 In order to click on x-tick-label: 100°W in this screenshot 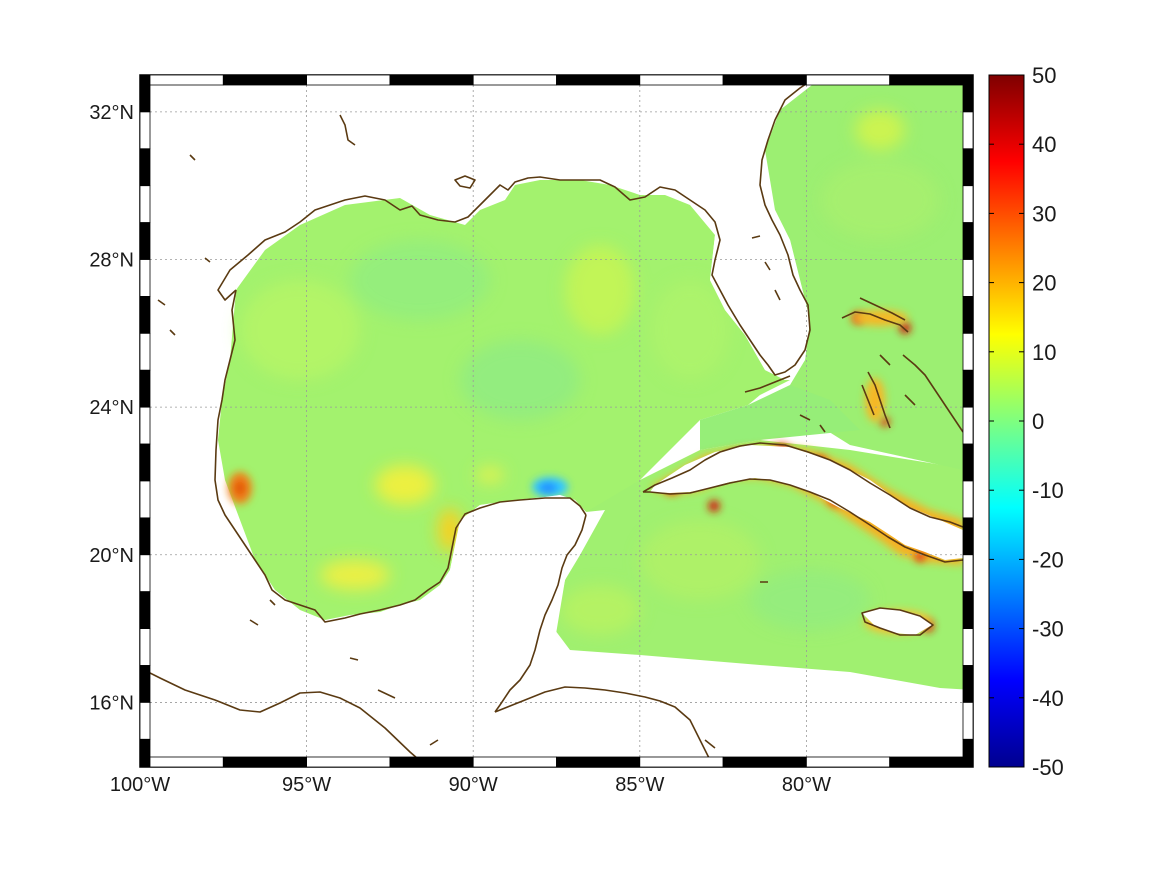, I will do `click(140, 785)`.